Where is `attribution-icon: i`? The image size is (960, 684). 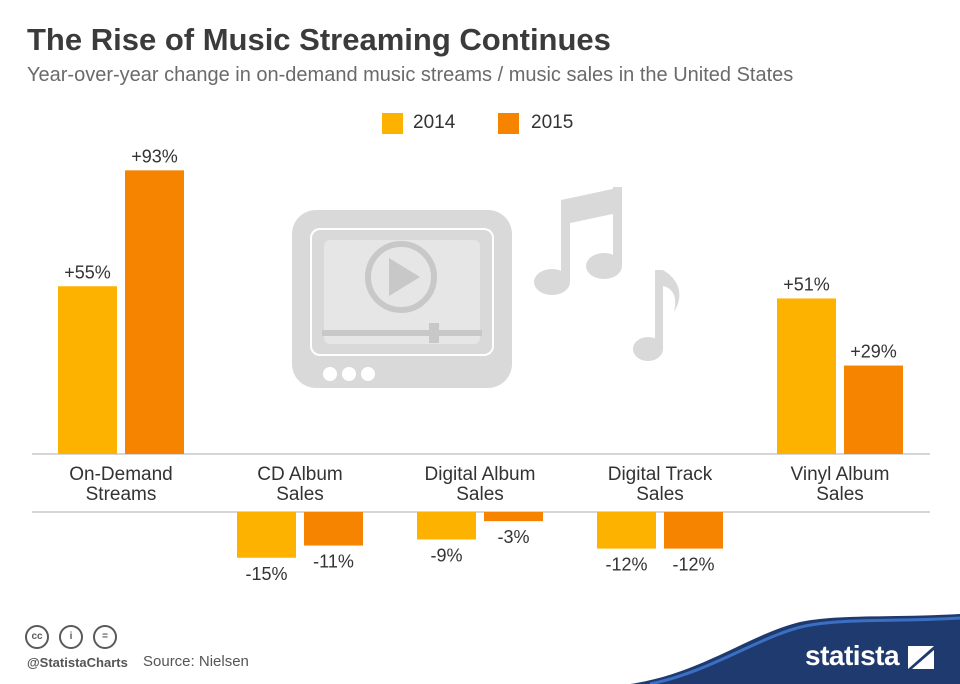 attribution-icon: i is located at coordinates (71, 637).